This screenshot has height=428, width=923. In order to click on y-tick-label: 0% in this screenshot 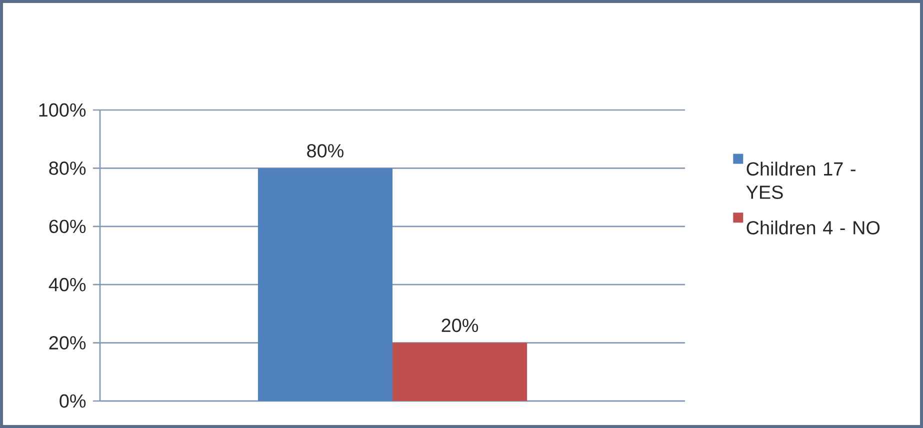, I will do `click(73, 401)`.